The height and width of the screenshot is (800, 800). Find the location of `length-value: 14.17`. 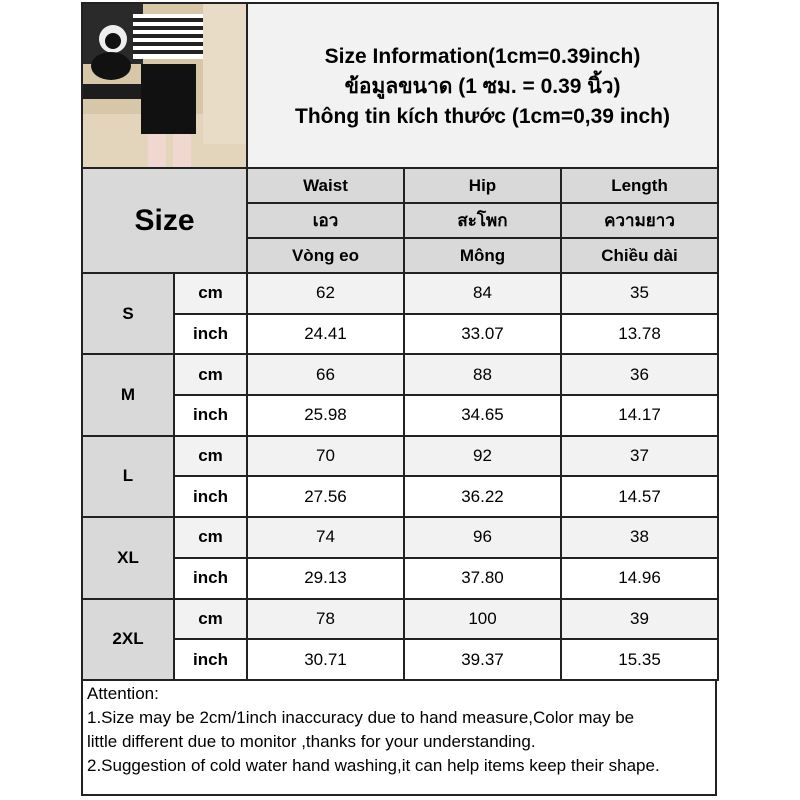

length-value: 14.17 is located at coordinates (639, 415).